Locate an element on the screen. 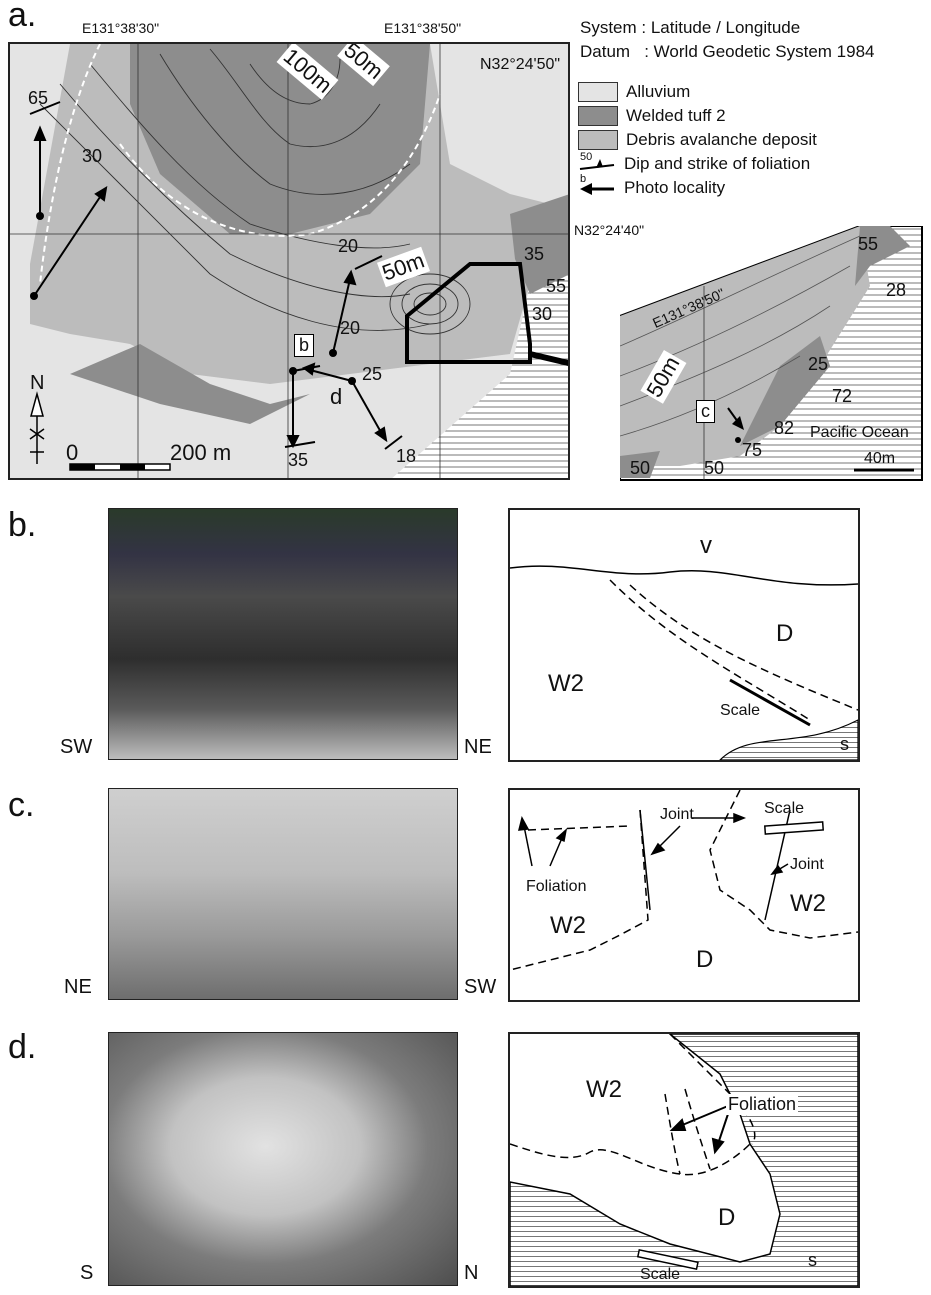  sketch-d-scale-label: Scale is located at coordinates (660, 1274).